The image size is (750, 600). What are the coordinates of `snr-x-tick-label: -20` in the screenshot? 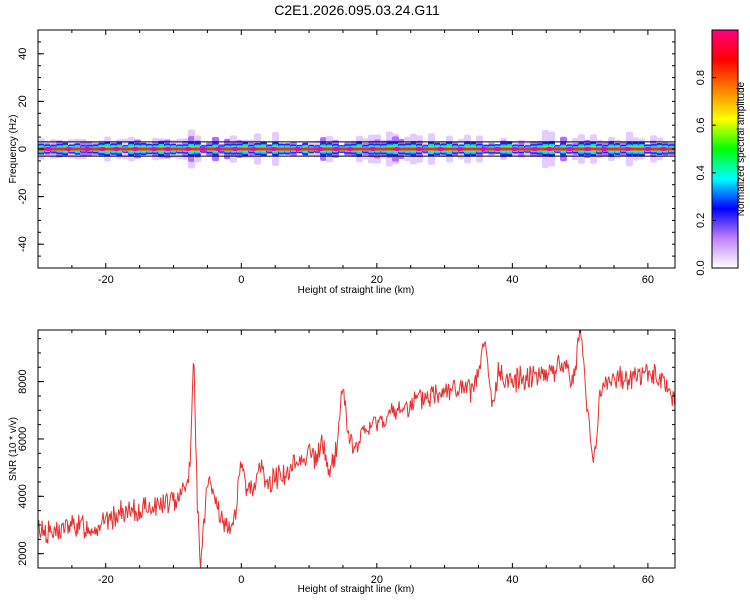 It's located at (106, 580).